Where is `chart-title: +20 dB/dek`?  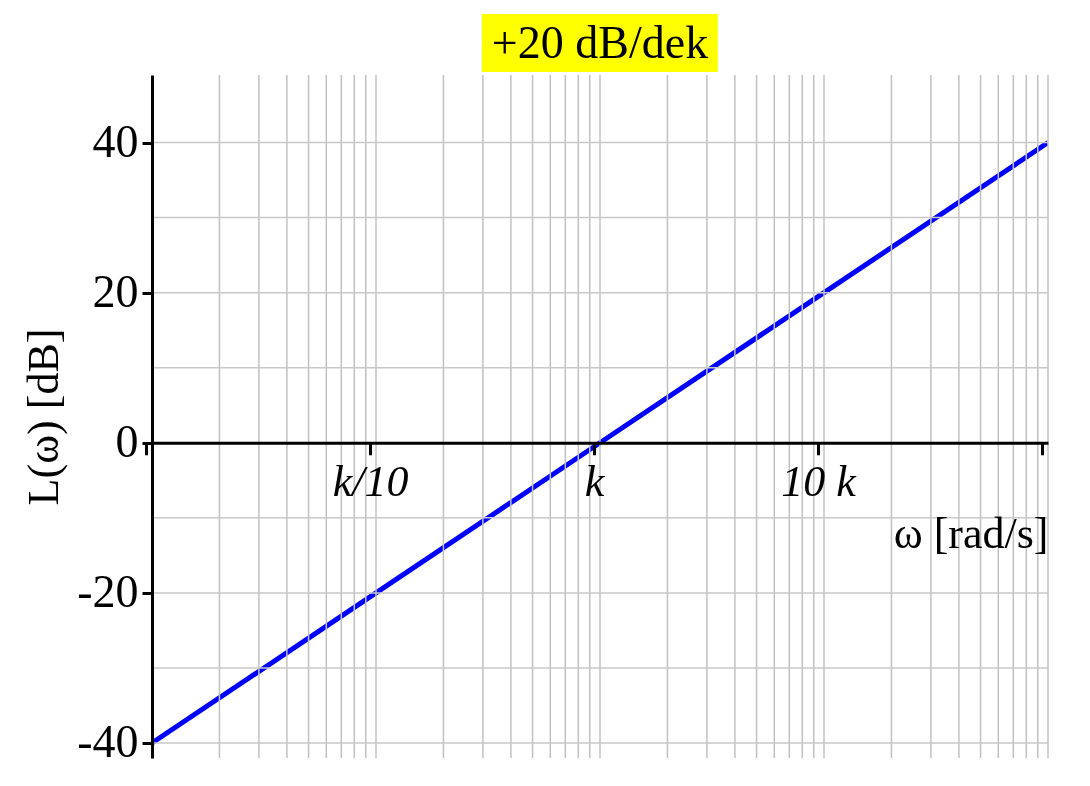
chart-title: +20 dB/dek is located at coordinates (600, 43).